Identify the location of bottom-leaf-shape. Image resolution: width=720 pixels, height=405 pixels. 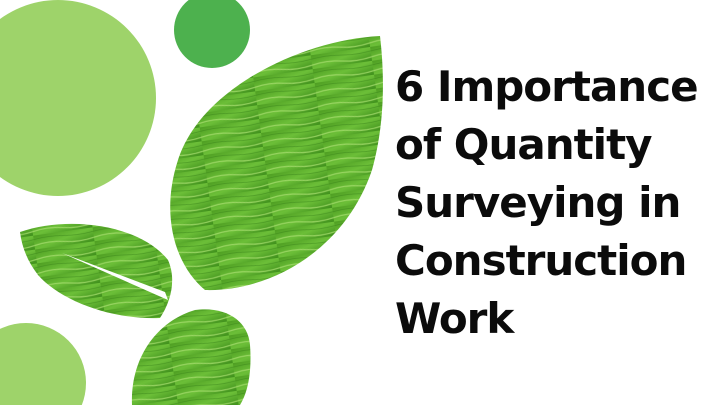
(191, 357).